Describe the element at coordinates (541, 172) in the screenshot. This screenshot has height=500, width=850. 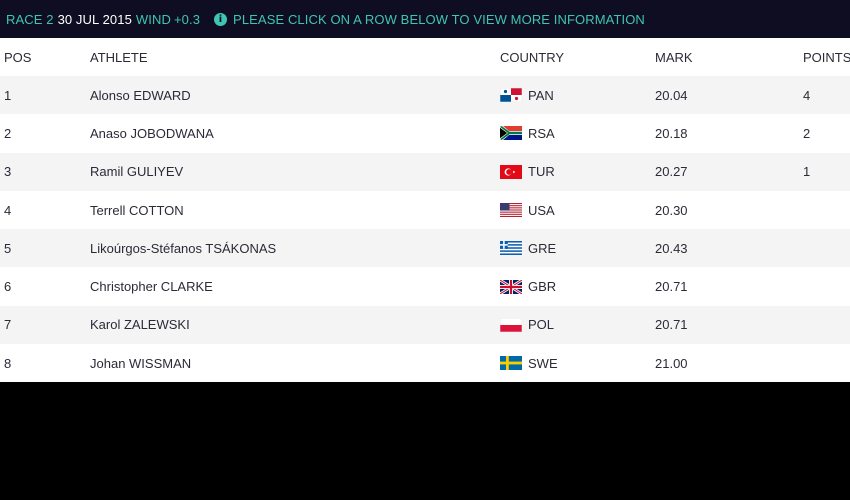
I see `country-code: TUR` at that location.